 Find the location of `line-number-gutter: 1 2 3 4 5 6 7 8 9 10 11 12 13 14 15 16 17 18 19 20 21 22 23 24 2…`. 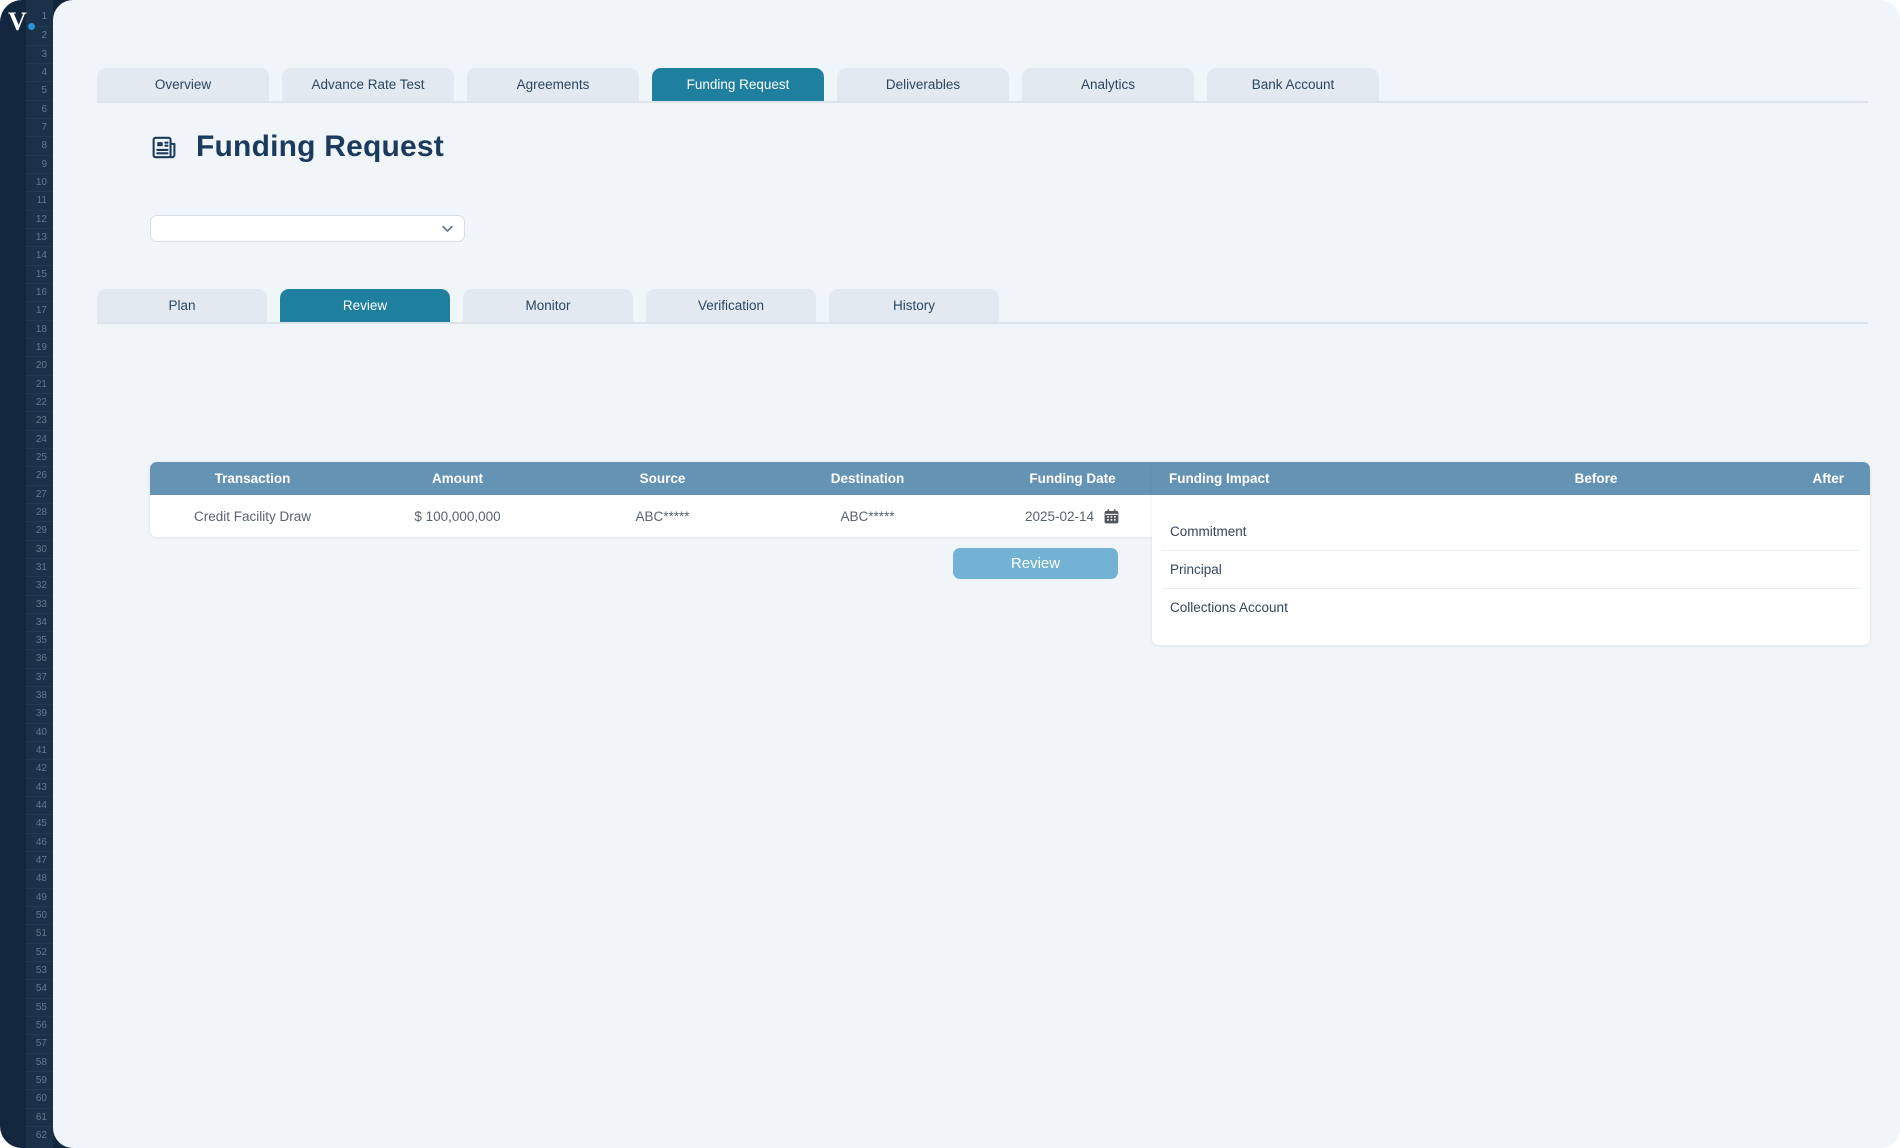

line-number-gutter: 1 2 3 4 5 6 7 8 9 10 11 12 13 14 15 16 17 18 19 20 21 22 23 24 2… is located at coordinates (39, 574).